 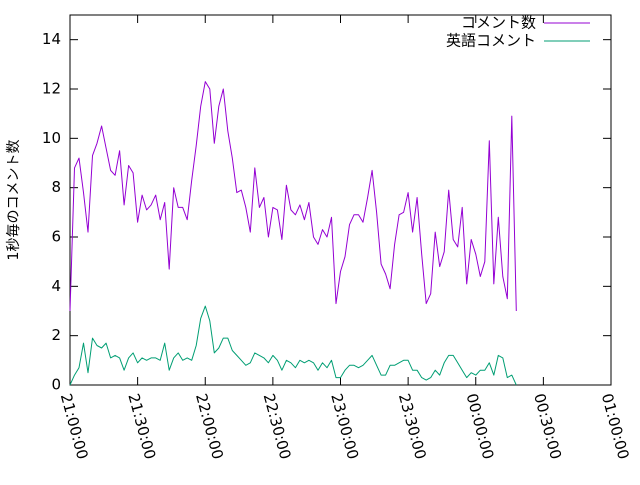 What do you see at coordinates (56, 335) in the screenshot?
I see `y-tick-label: 2` at bounding box center [56, 335].